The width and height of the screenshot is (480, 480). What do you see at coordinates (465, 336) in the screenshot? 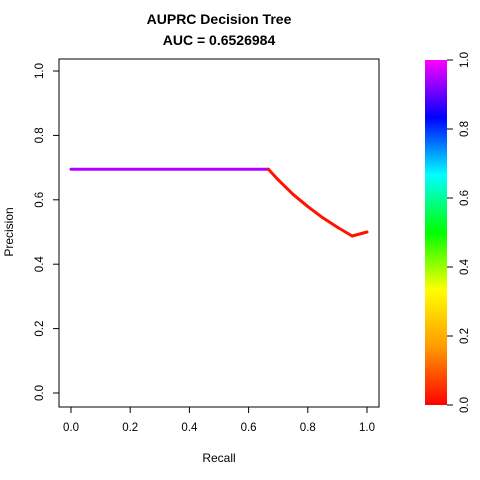
I see `colorbar-tick-label: 0.2` at bounding box center [465, 336].